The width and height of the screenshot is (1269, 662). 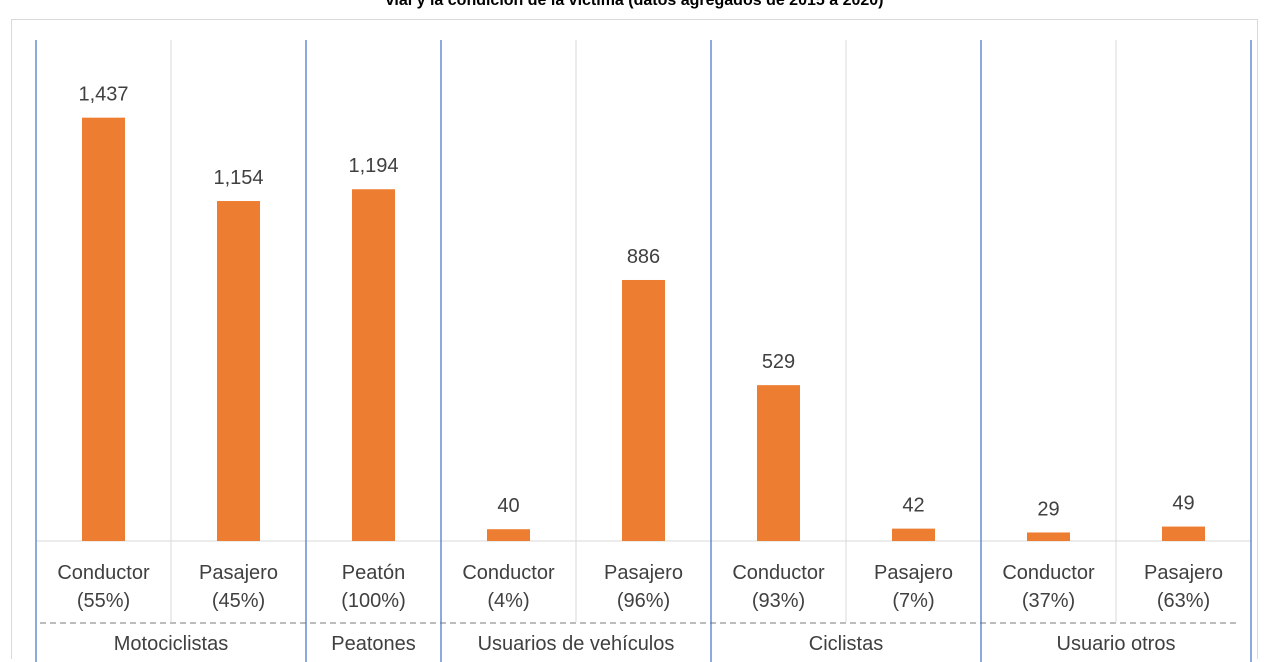 What do you see at coordinates (171, 644) in the screenshot?
I see `group-label: Motociclistas` at bounding box center [171, 644].